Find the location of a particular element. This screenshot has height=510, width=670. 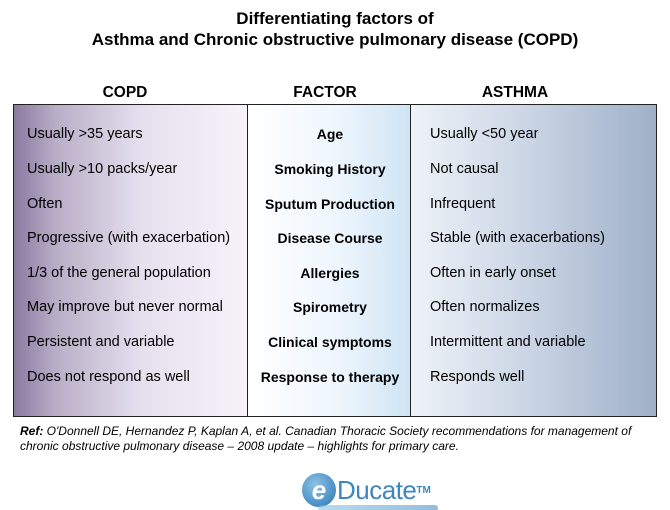

copd-cell: Persistent and variable is located at coordinates (101, 342).